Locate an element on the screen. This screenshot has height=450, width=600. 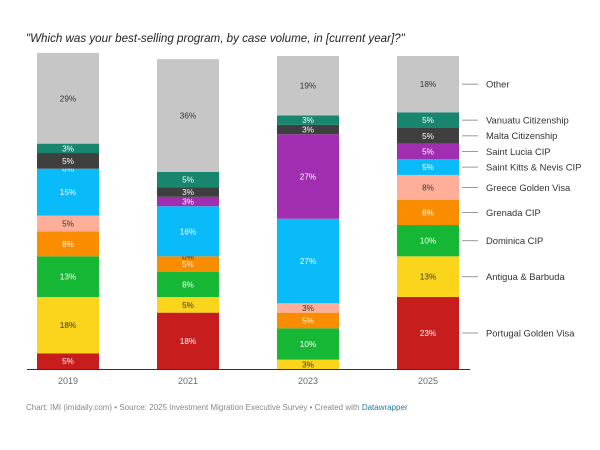
bar-antigua-barbuda-2023 is located at coordinates (308, 364).